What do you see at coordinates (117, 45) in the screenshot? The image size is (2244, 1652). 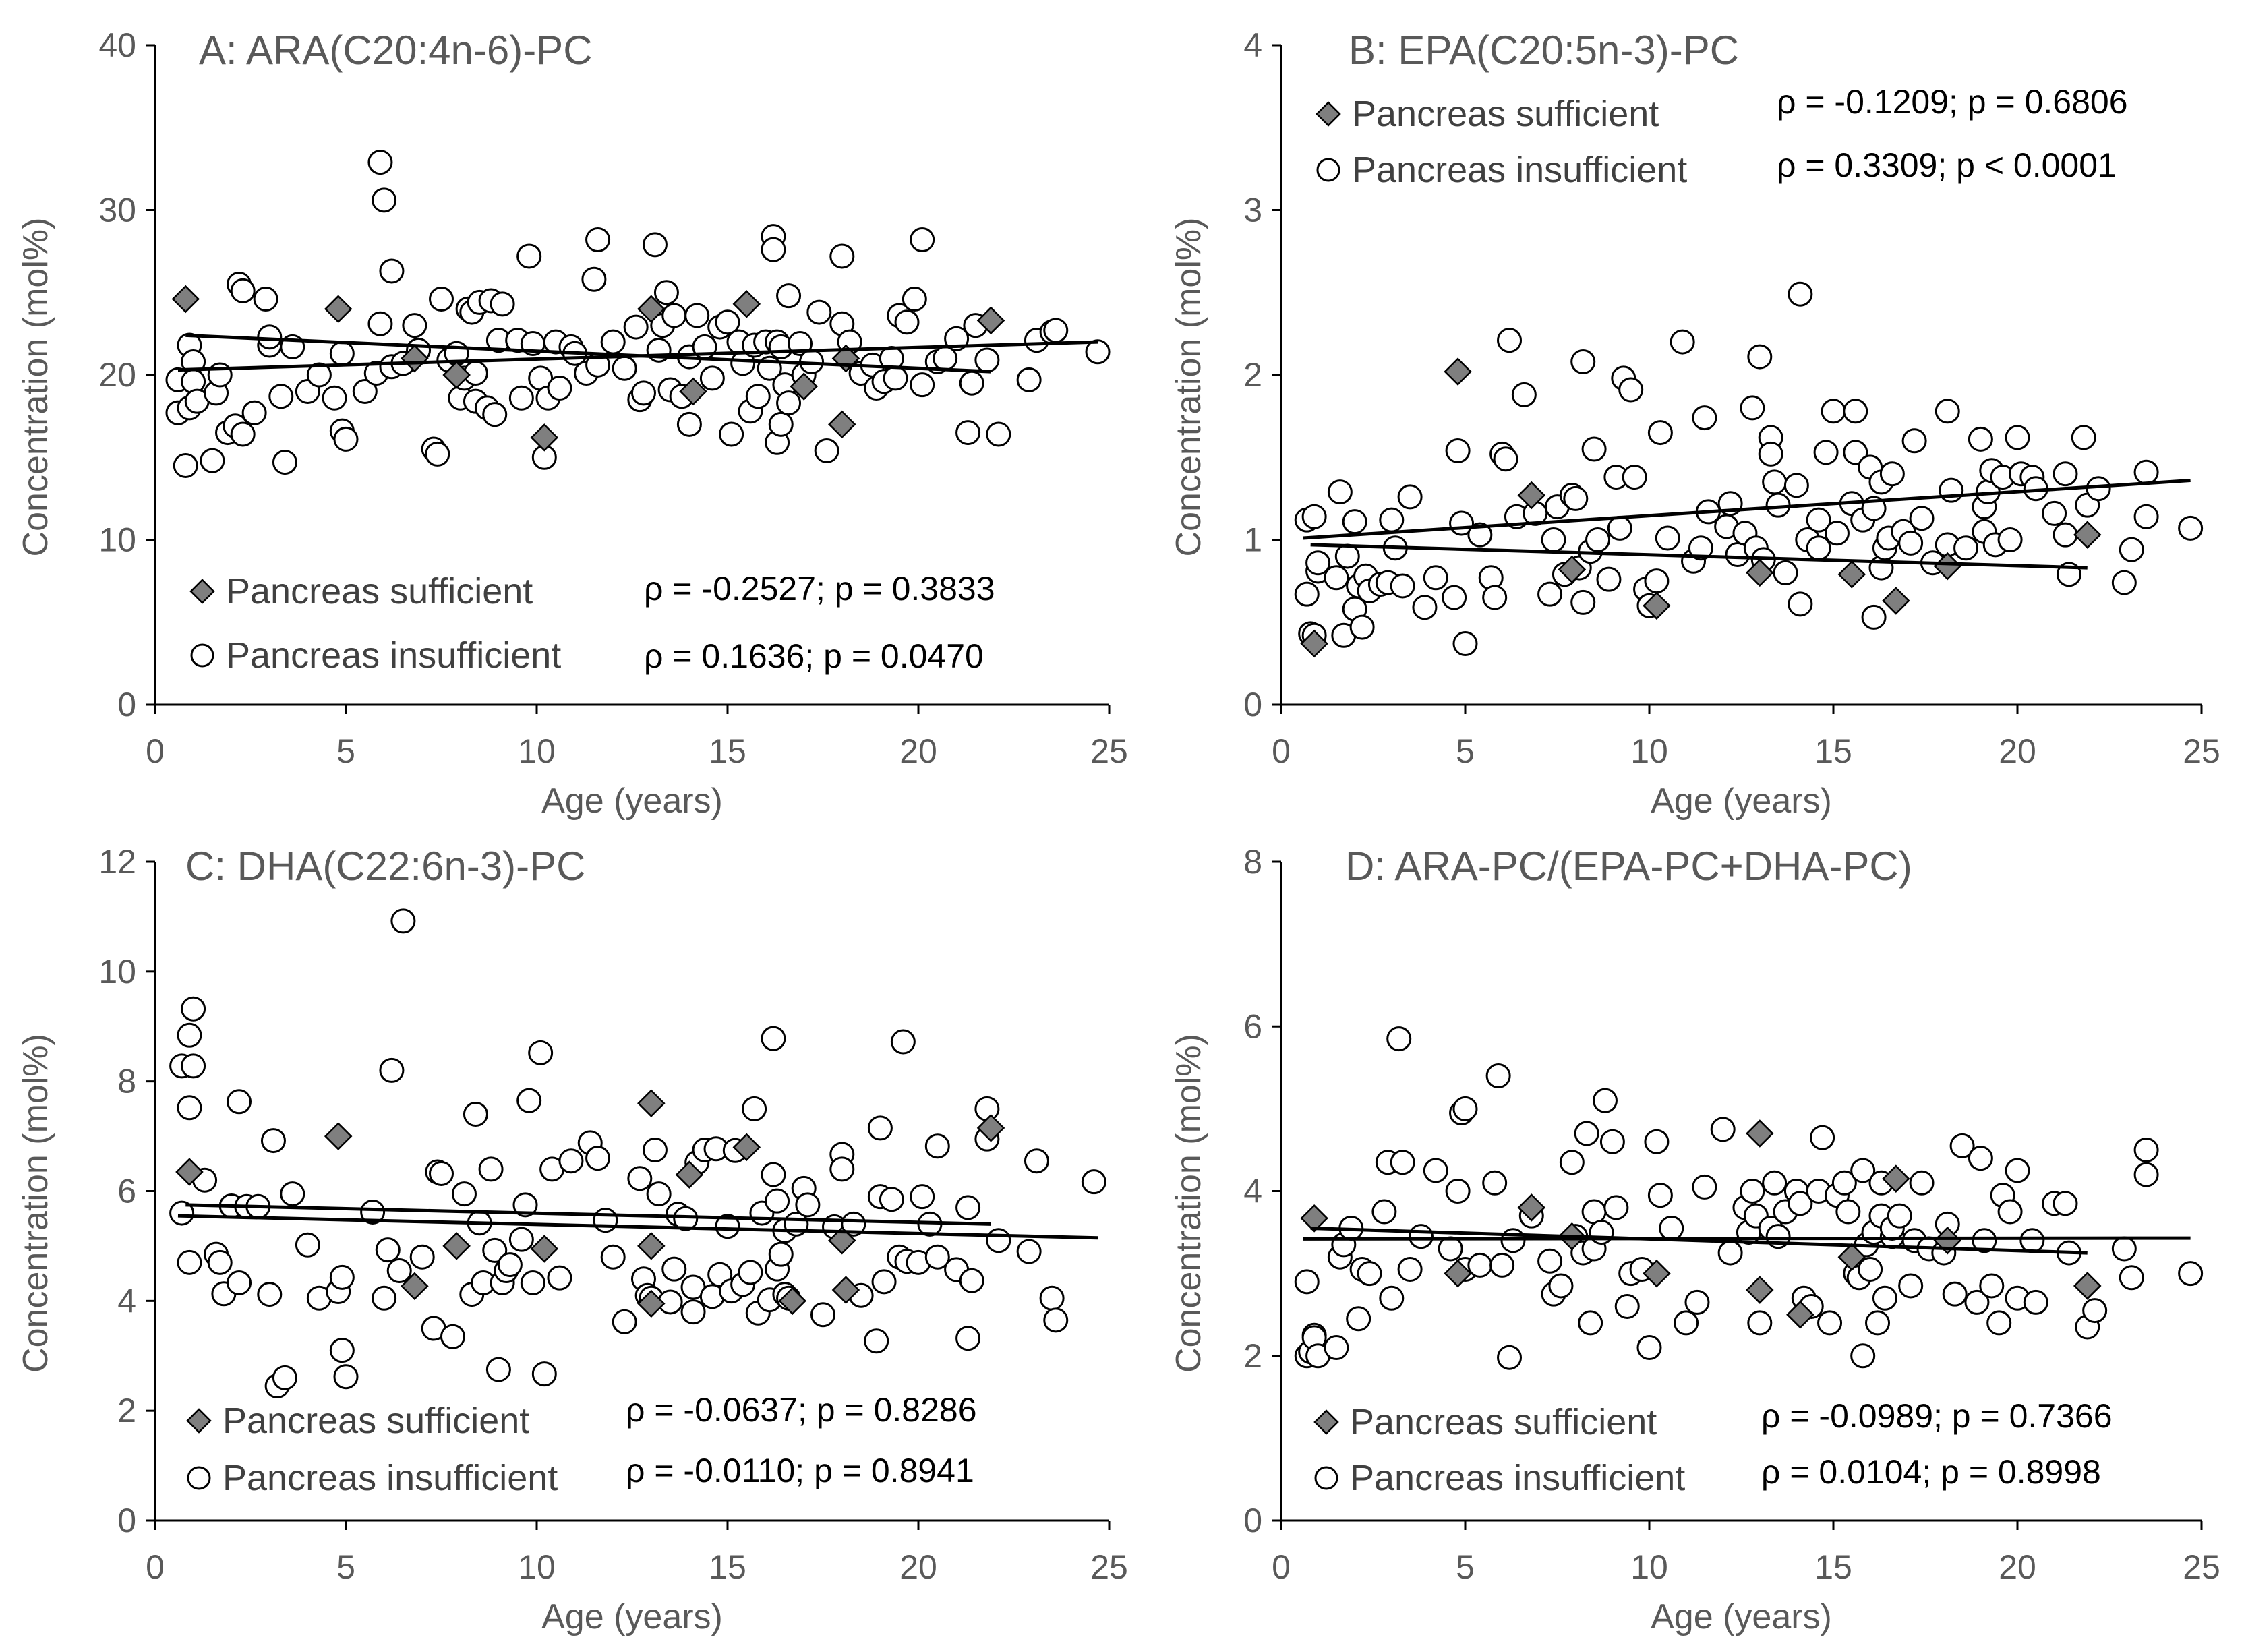 I see `y-tick-label: 40` at bounding box center [117, 45].